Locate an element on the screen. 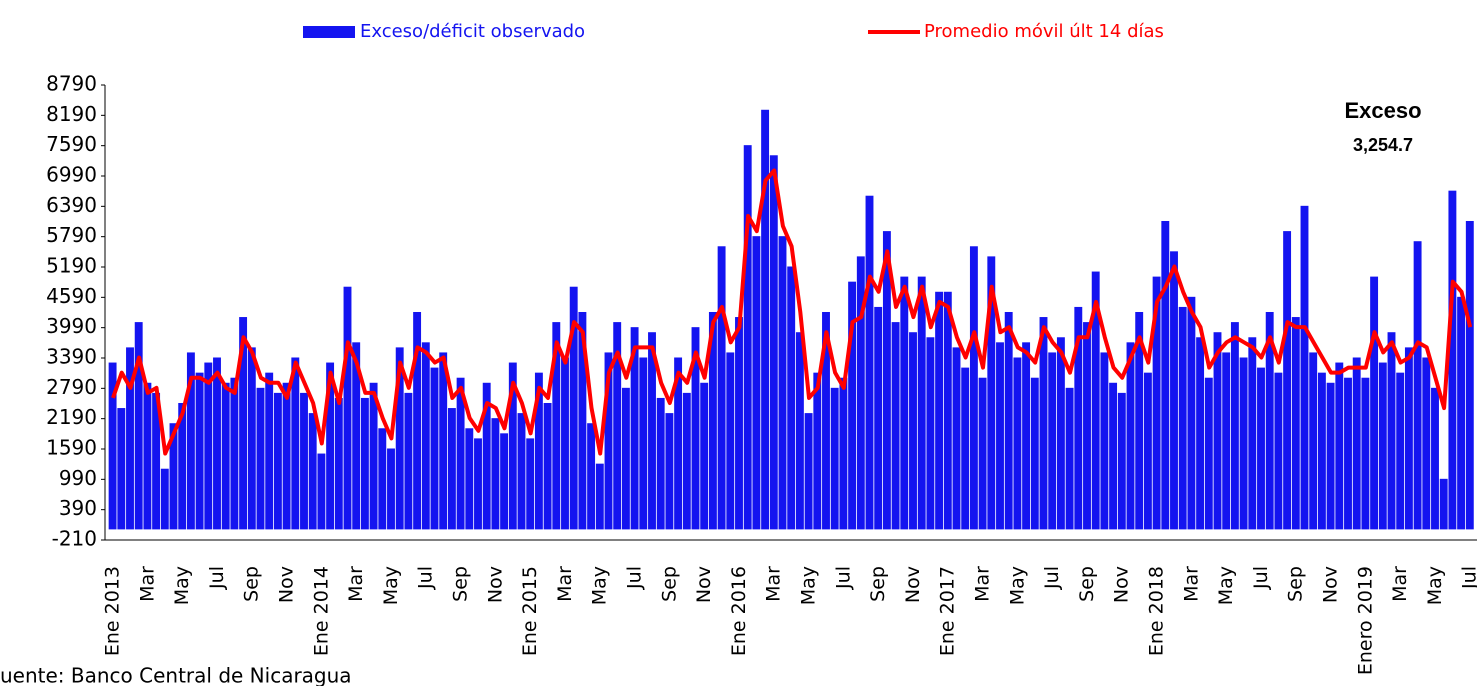 The width and height of the screenshot is (1477, 686). x-tick-label: Ene 2013 is located at coordinates (113, 611).